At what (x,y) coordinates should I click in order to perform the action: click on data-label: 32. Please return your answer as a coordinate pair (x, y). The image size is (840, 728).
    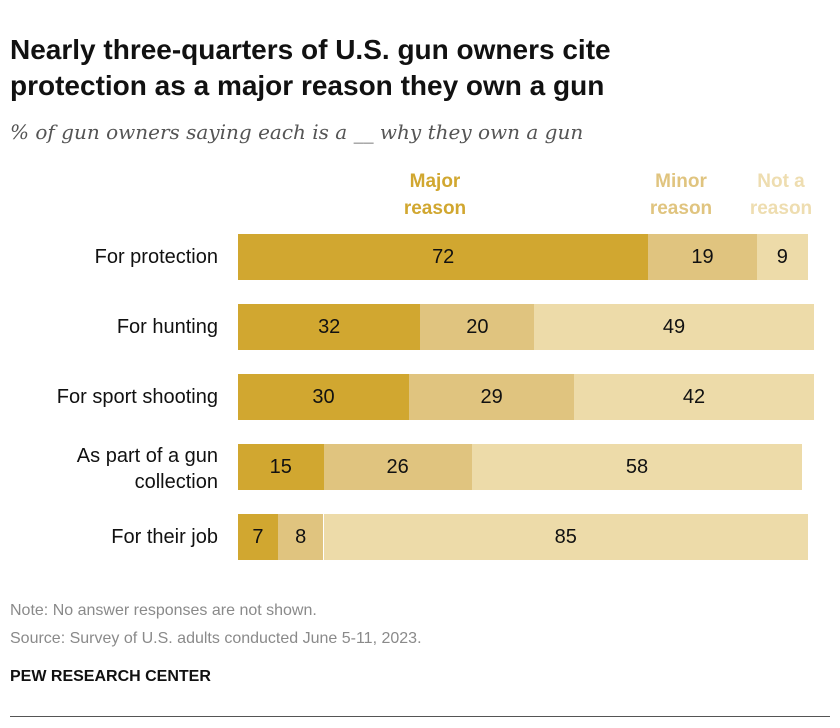
    Looking at the image, I should click on (329, 327).